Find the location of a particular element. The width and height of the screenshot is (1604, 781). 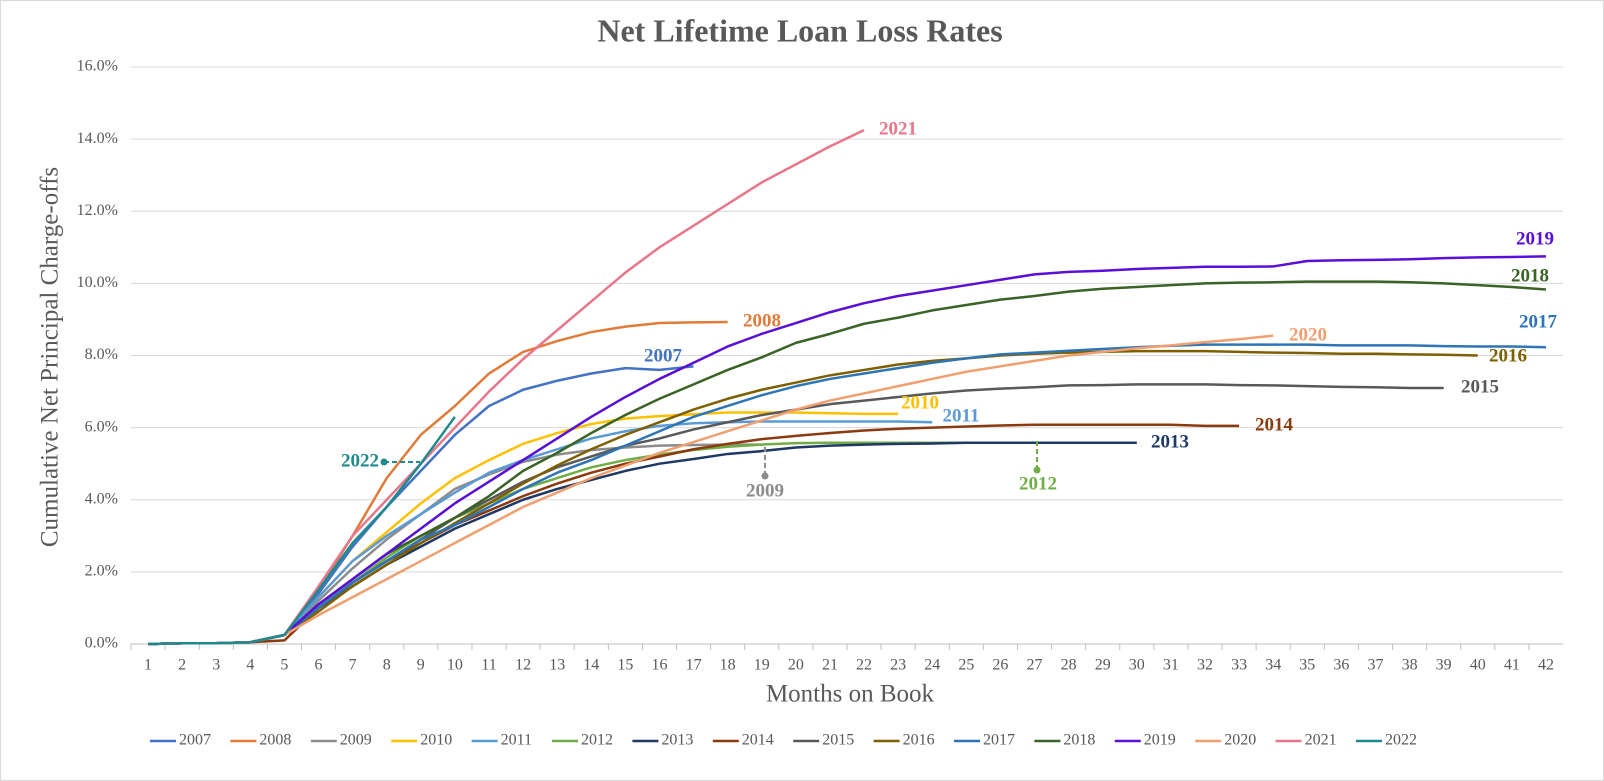

x-tick-label: 15 is located at coordinates (625, 665).